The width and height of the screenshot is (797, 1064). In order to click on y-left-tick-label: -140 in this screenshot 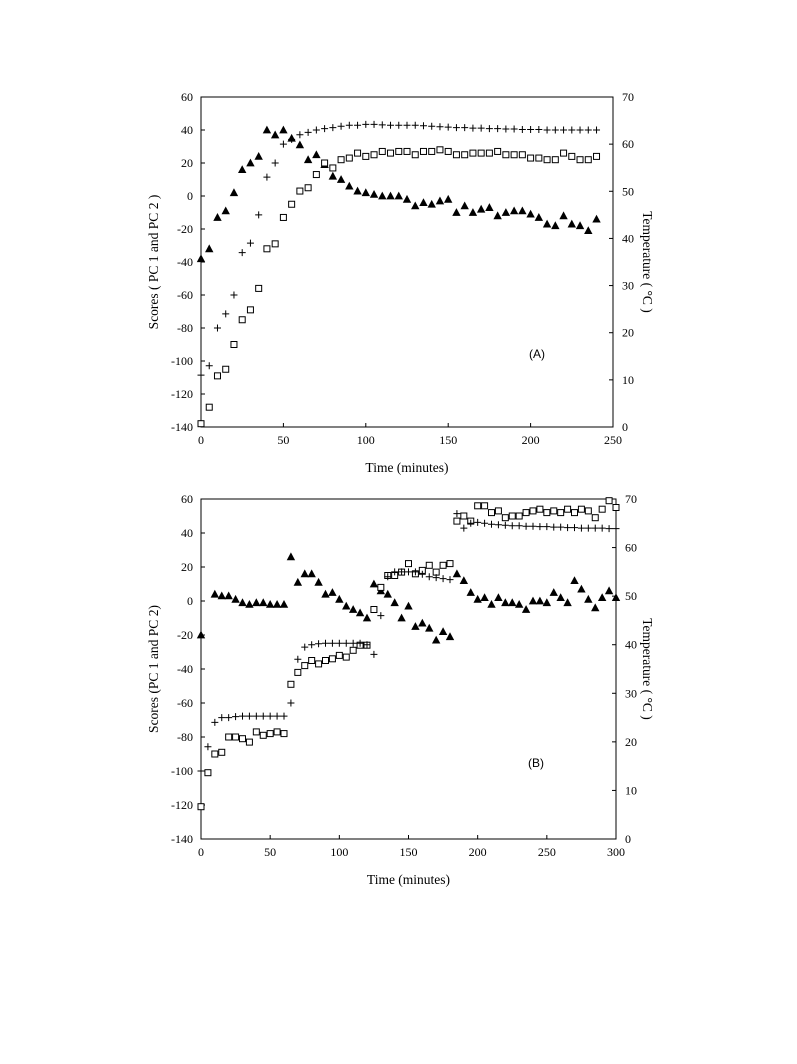, I will do `click(182, 839)`.